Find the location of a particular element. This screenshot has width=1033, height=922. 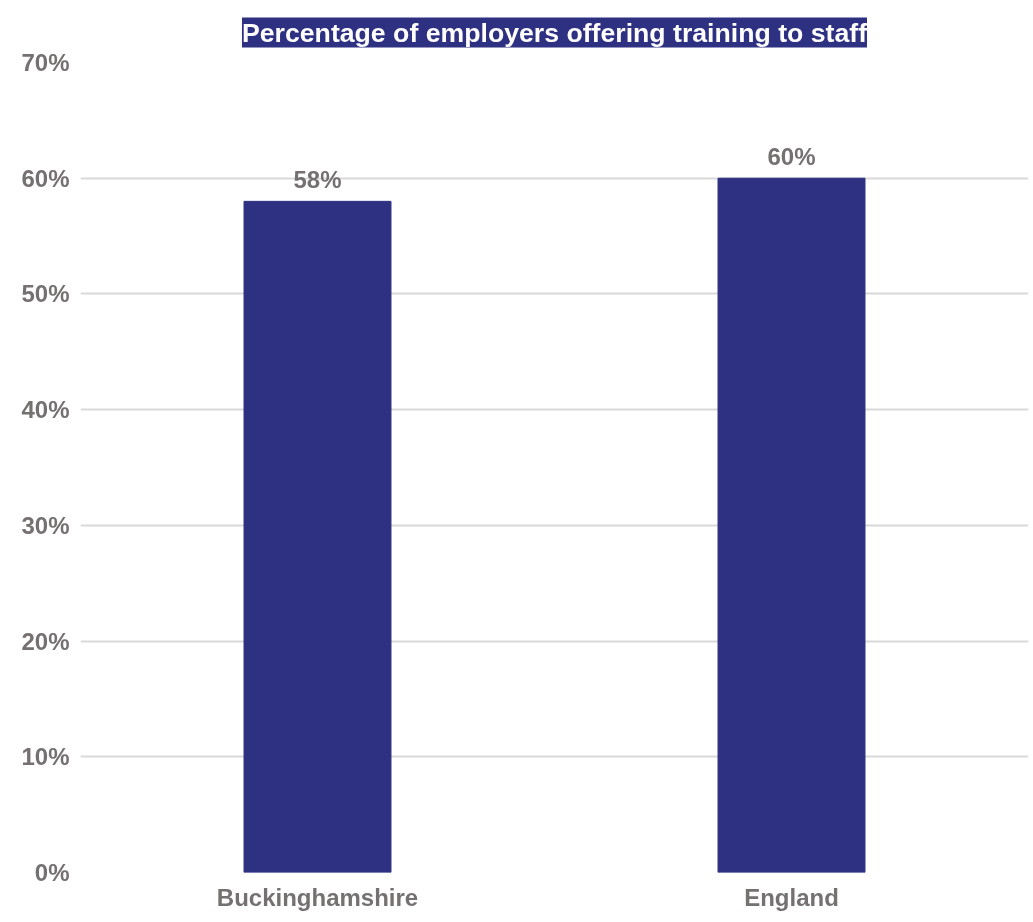

data-label: 58% is located at coordinates (317, 180).